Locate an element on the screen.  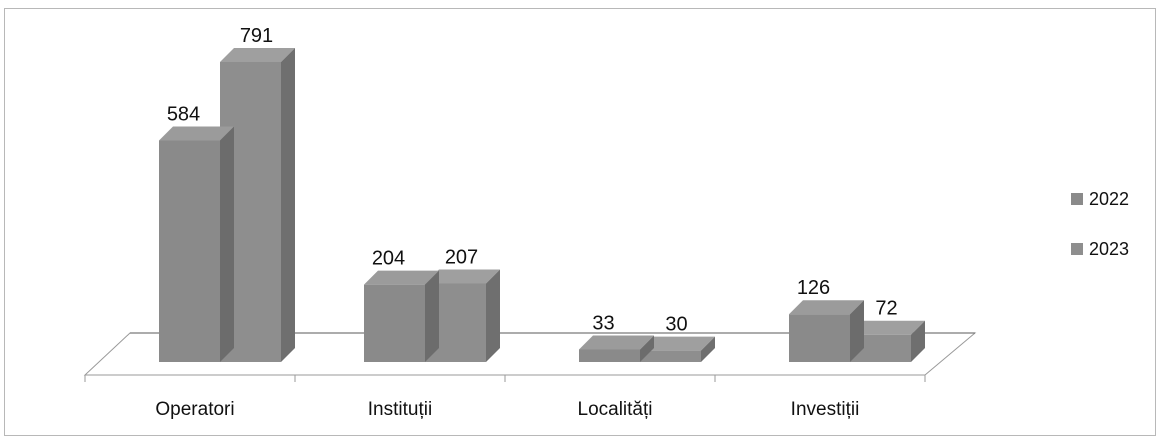
legend-label-2023: 2023 is located at coordinates (1109, 249).